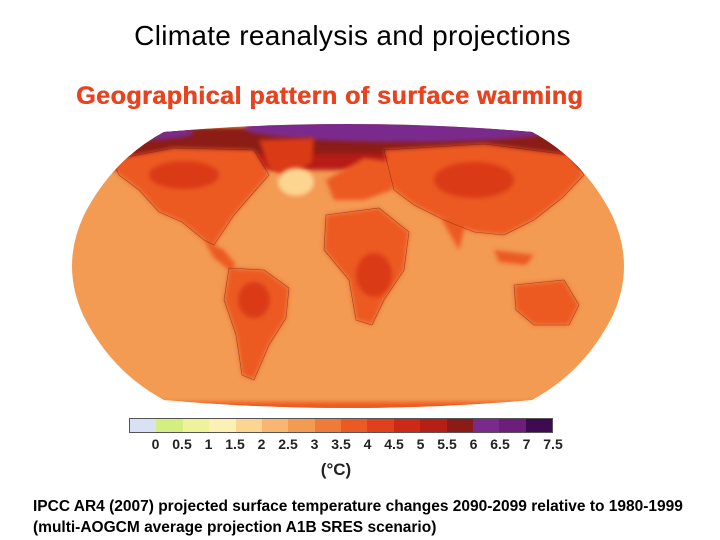  I want to click on colorbar-tick-label: 3.5, so click(341, 444).